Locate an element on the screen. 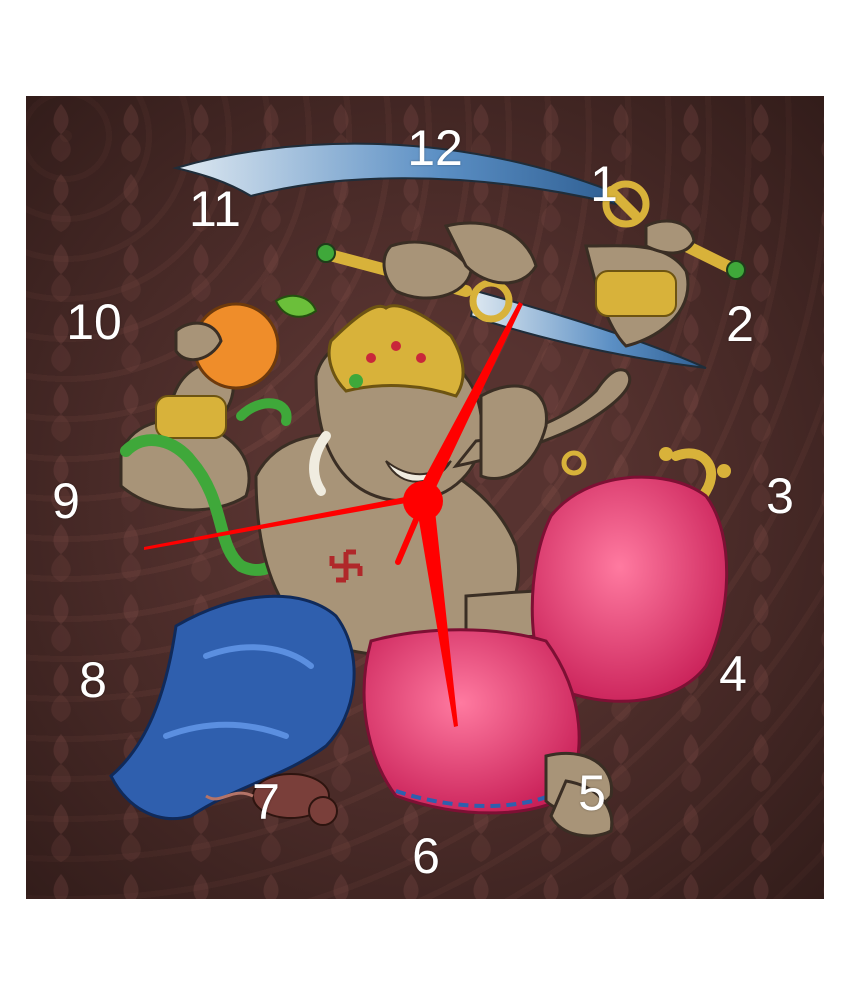  numeral-12: 12 is located at coordinates (435, 148).